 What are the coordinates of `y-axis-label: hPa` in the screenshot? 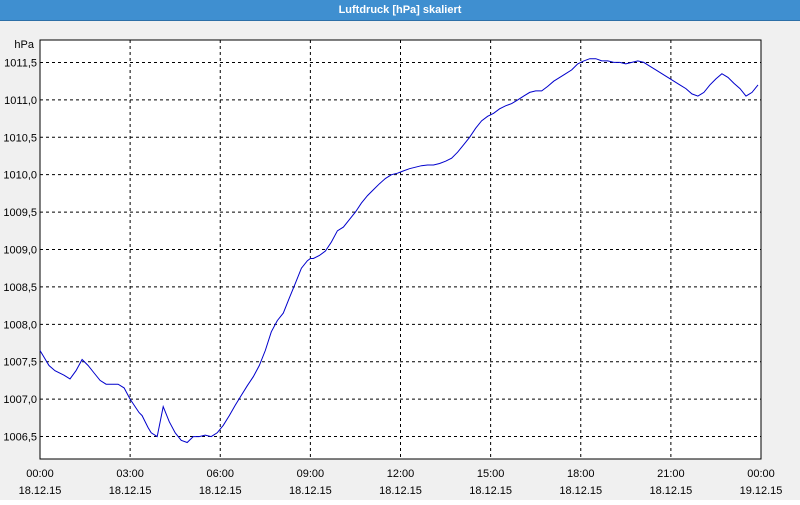 It's located at (24, 45).